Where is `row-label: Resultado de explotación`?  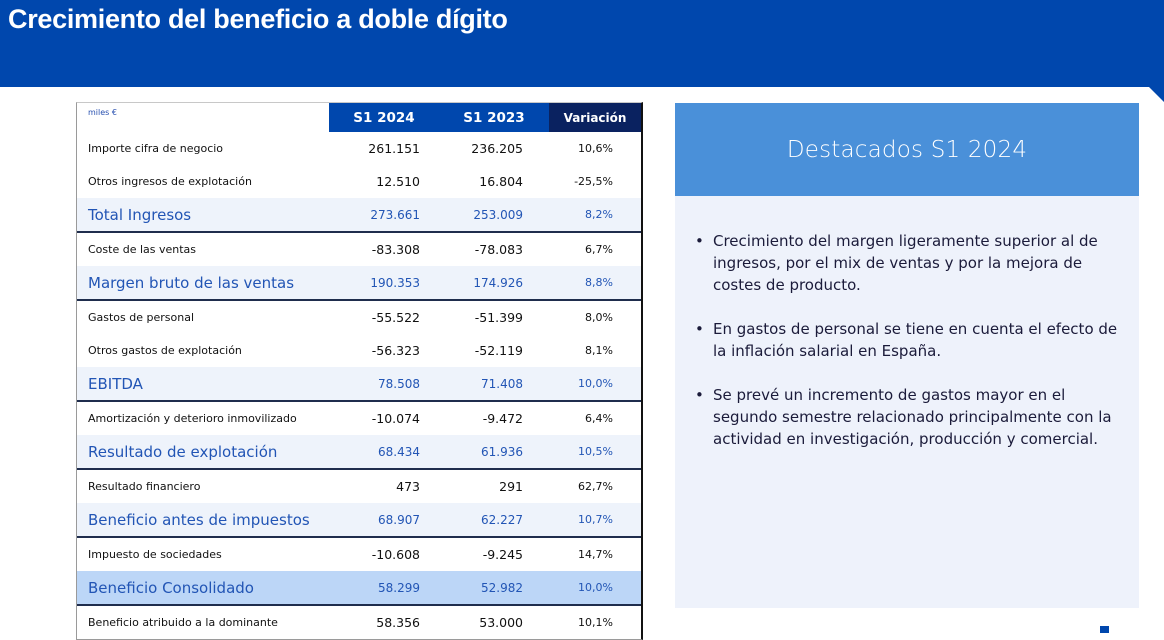
row-label: Resultado de explotación is located at coordinates (183, 451).